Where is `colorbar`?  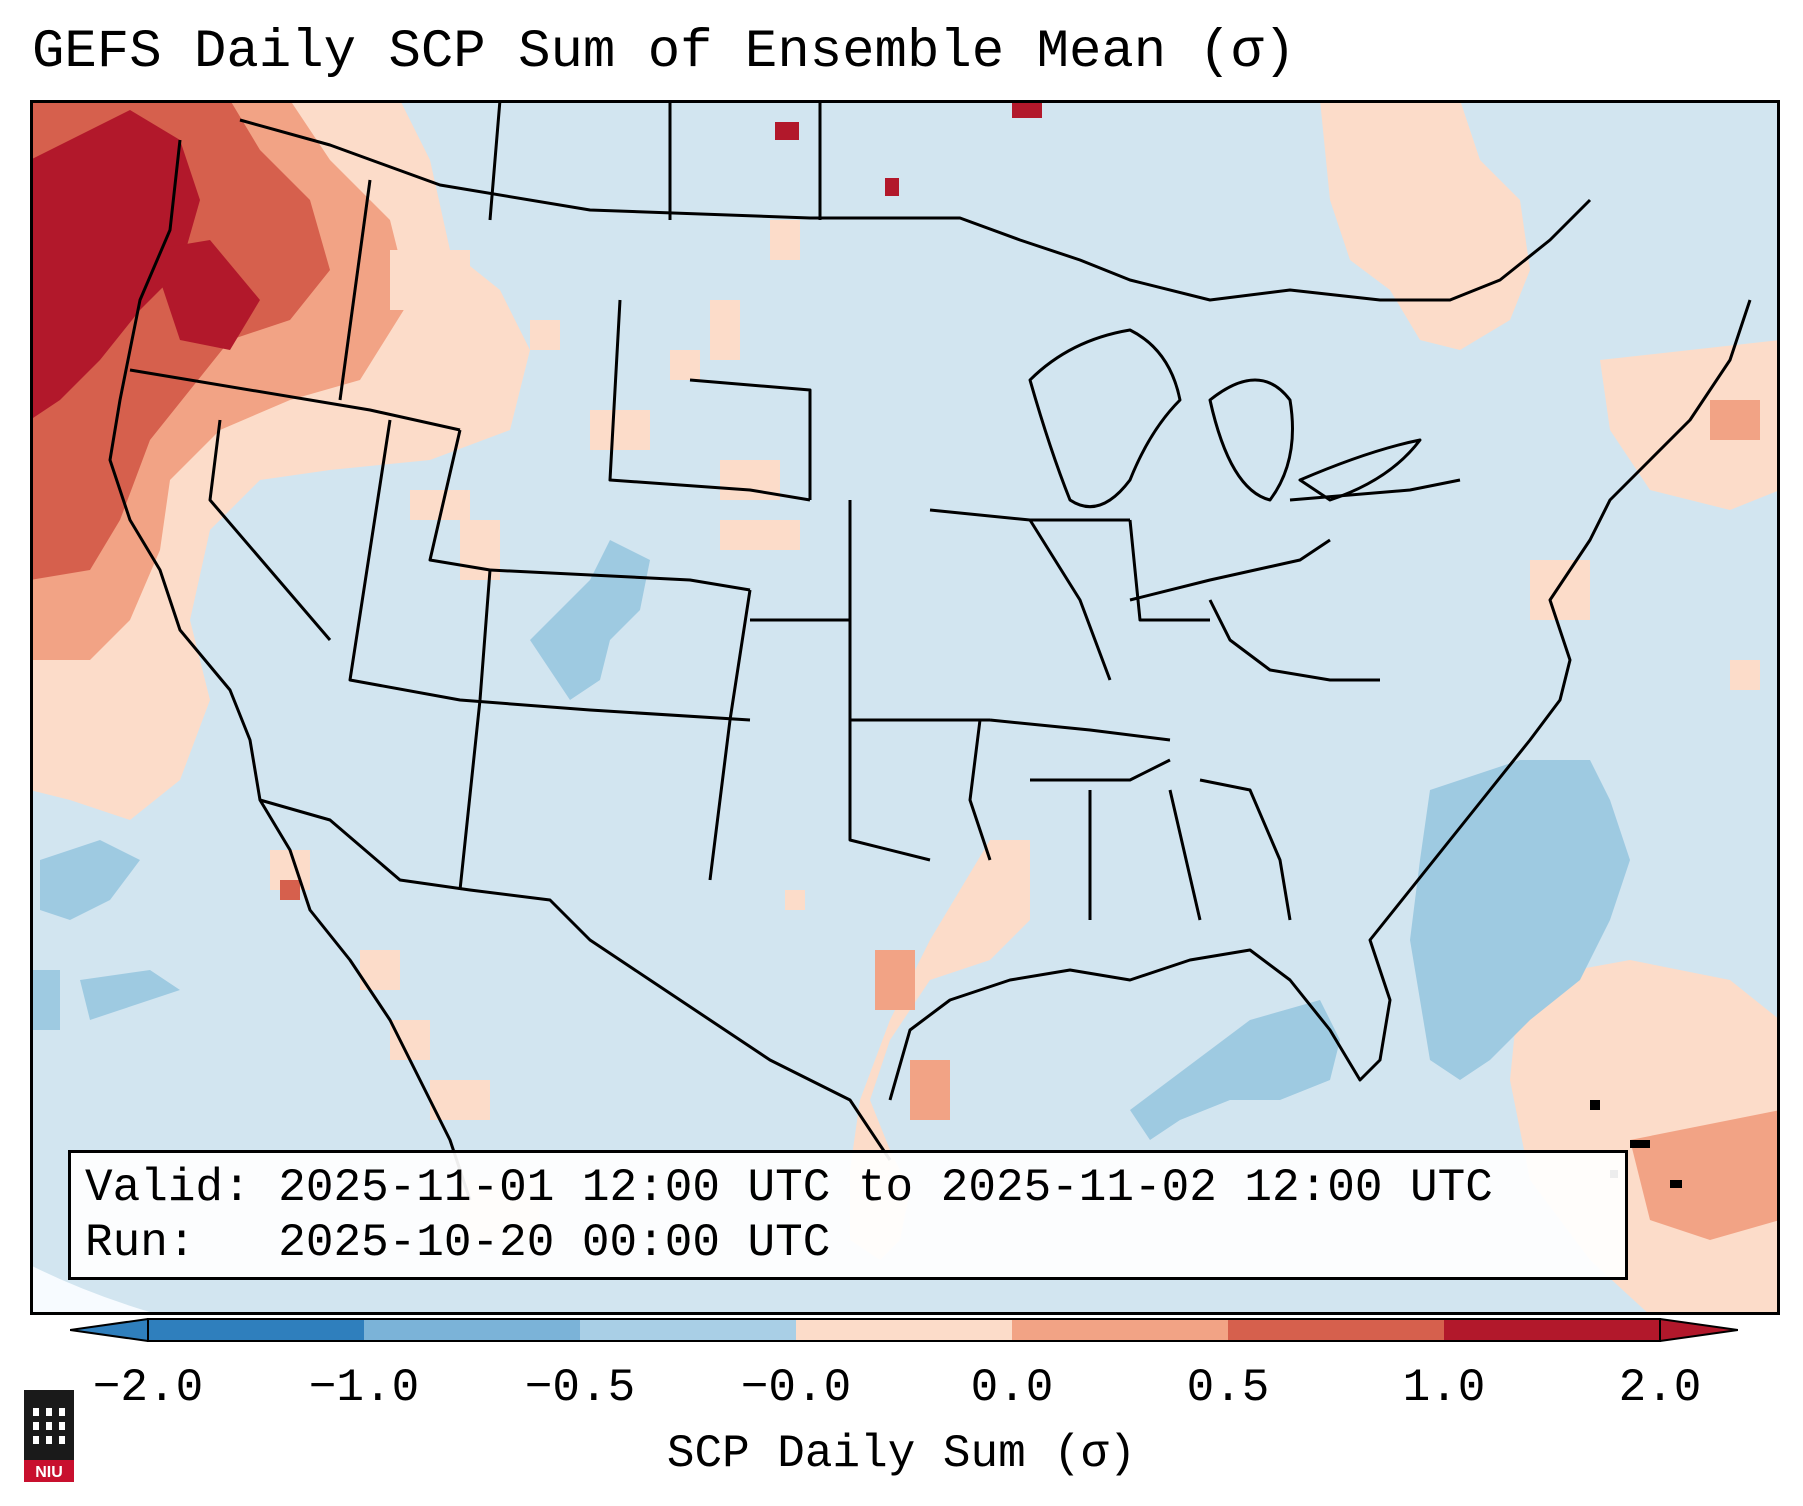 colorbar is located at coordinates (904, 1330).